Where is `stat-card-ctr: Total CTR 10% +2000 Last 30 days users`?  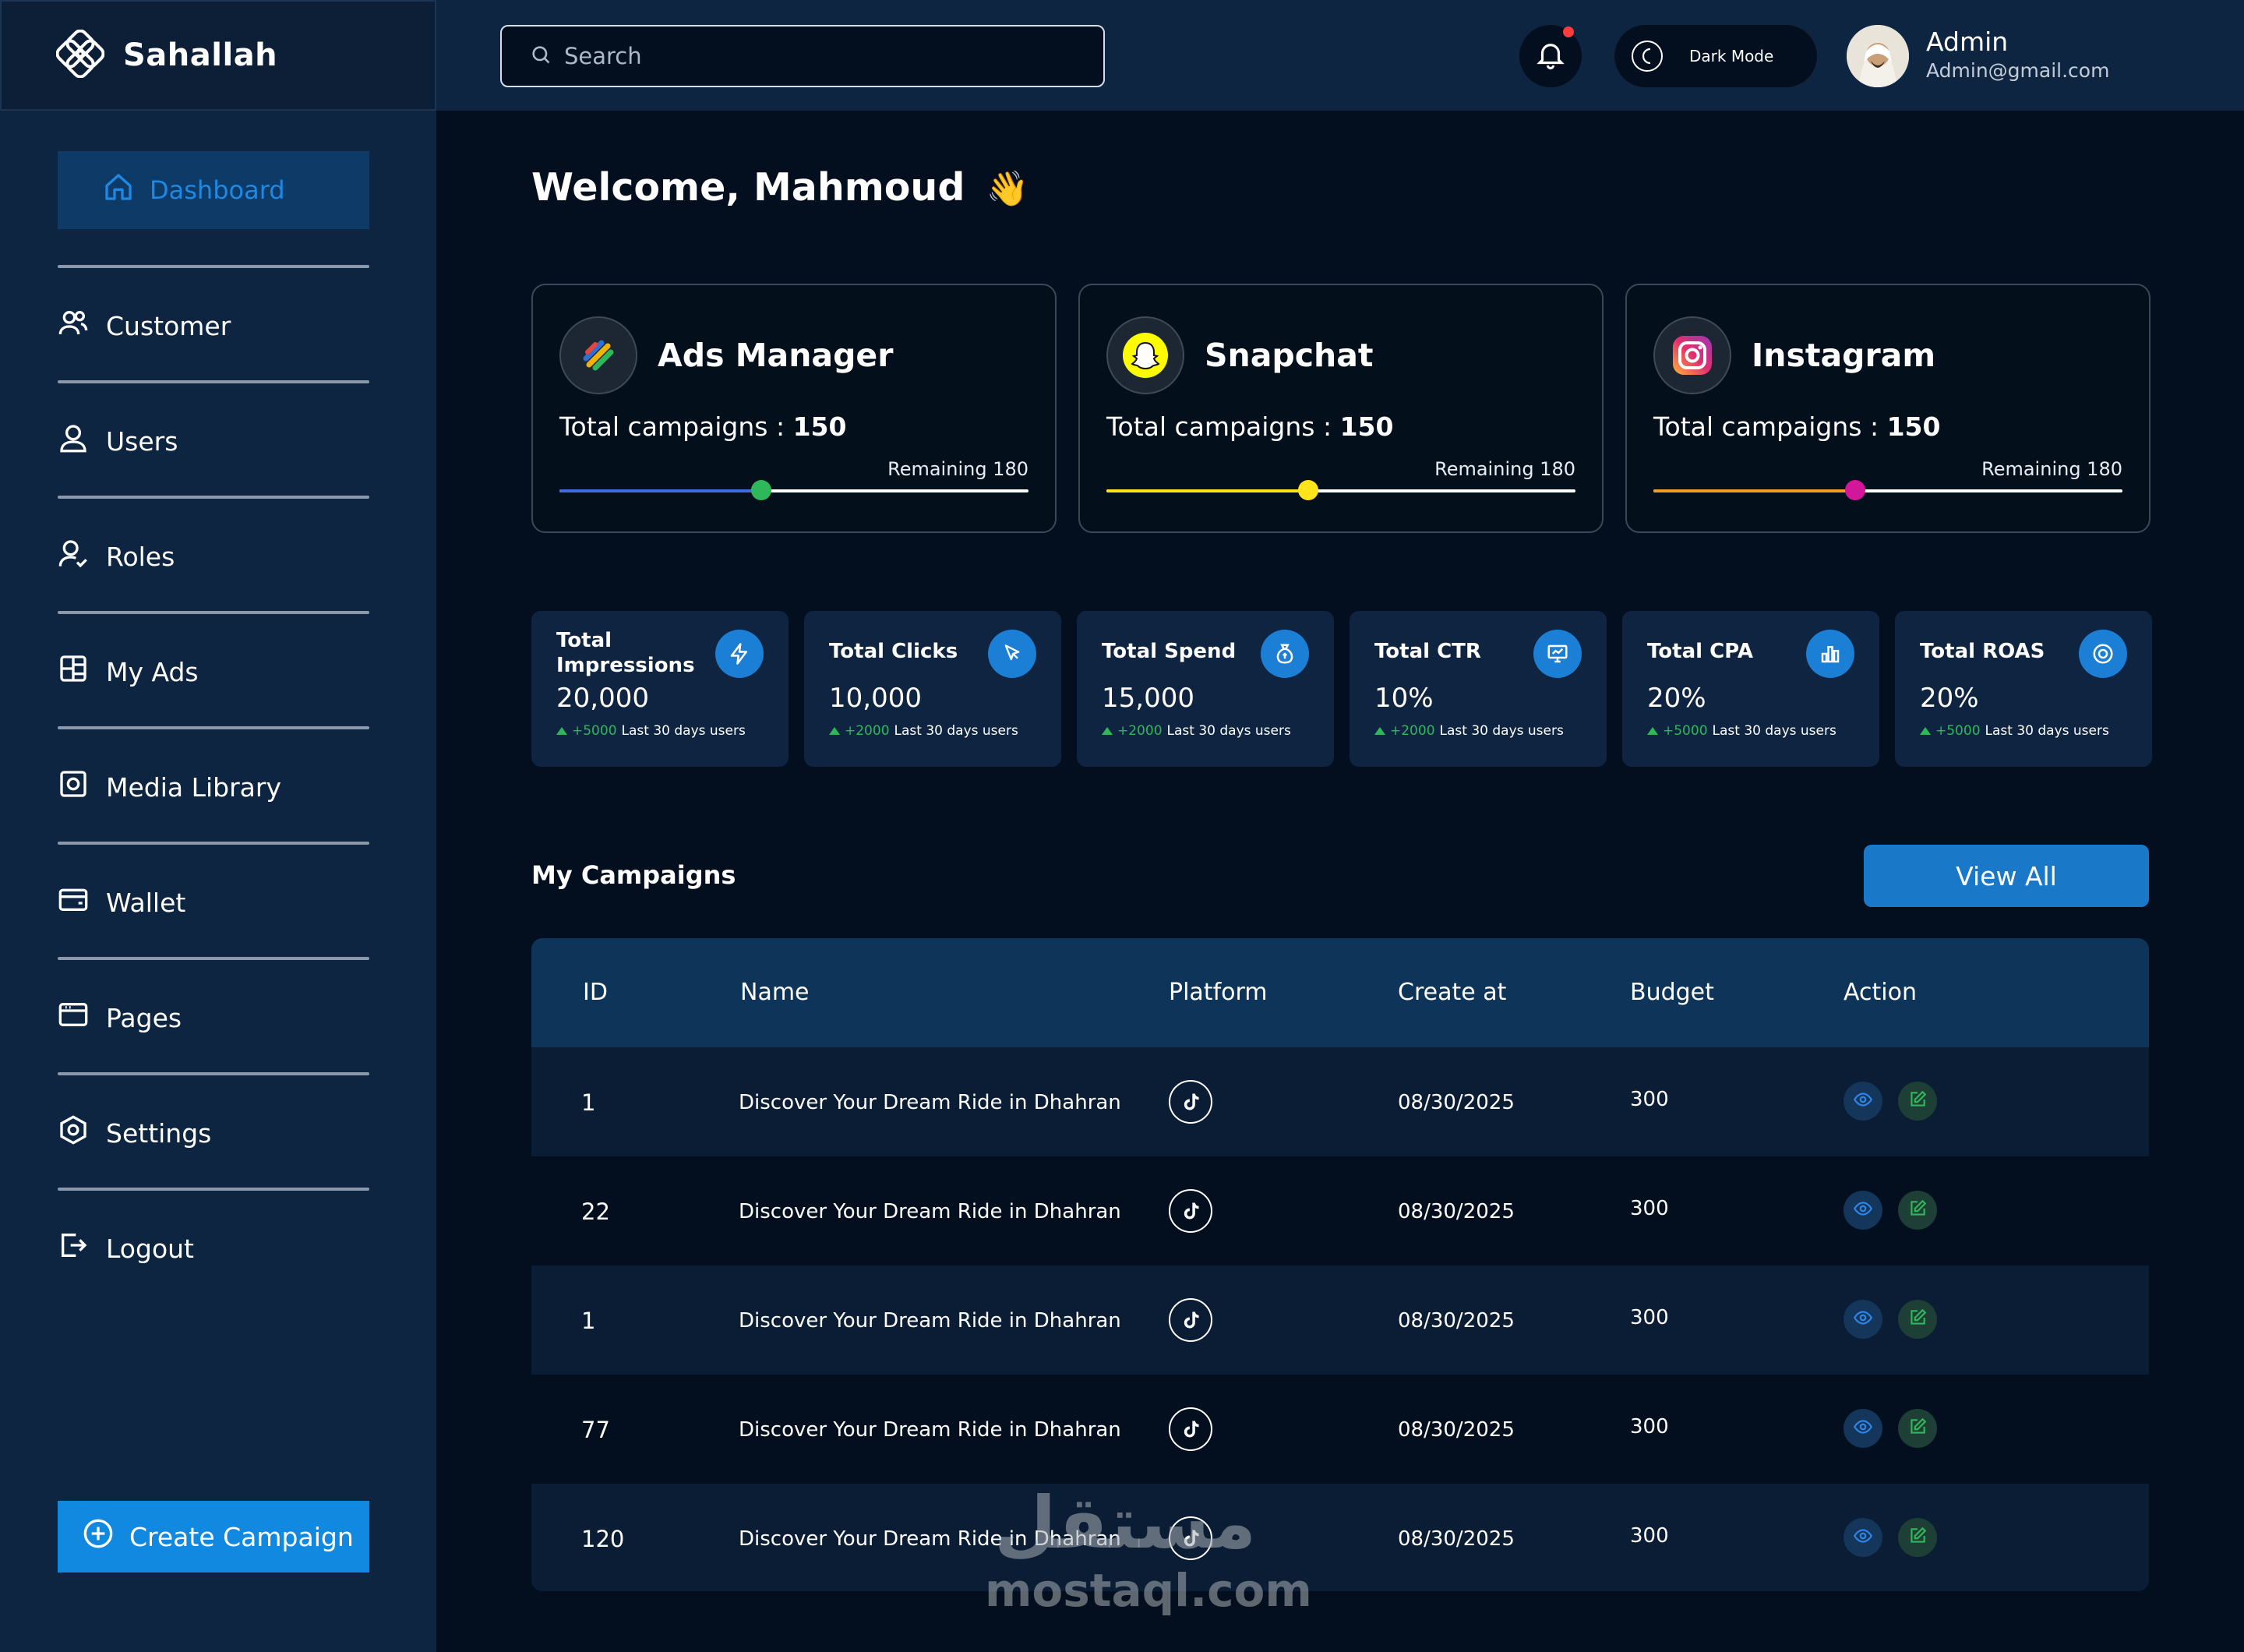
stat-card-ctr: Total CTR 10% +2000 Last 30 days users is located at coordinates (1478, 689).